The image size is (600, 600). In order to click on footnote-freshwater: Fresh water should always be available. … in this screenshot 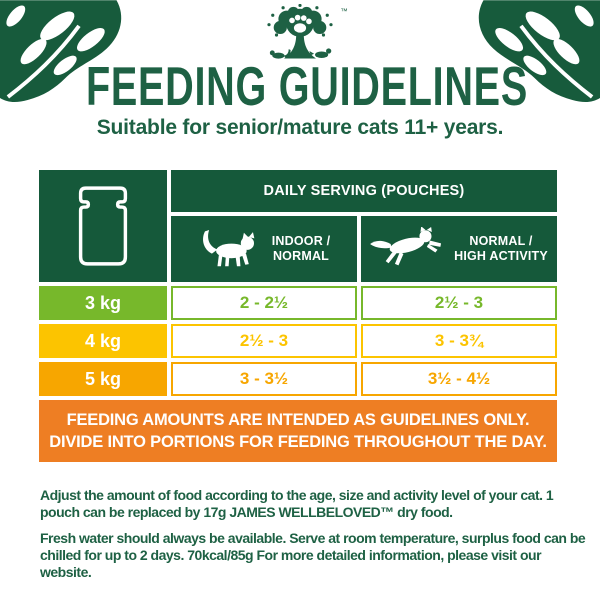, I will do `click(313, 555)`.